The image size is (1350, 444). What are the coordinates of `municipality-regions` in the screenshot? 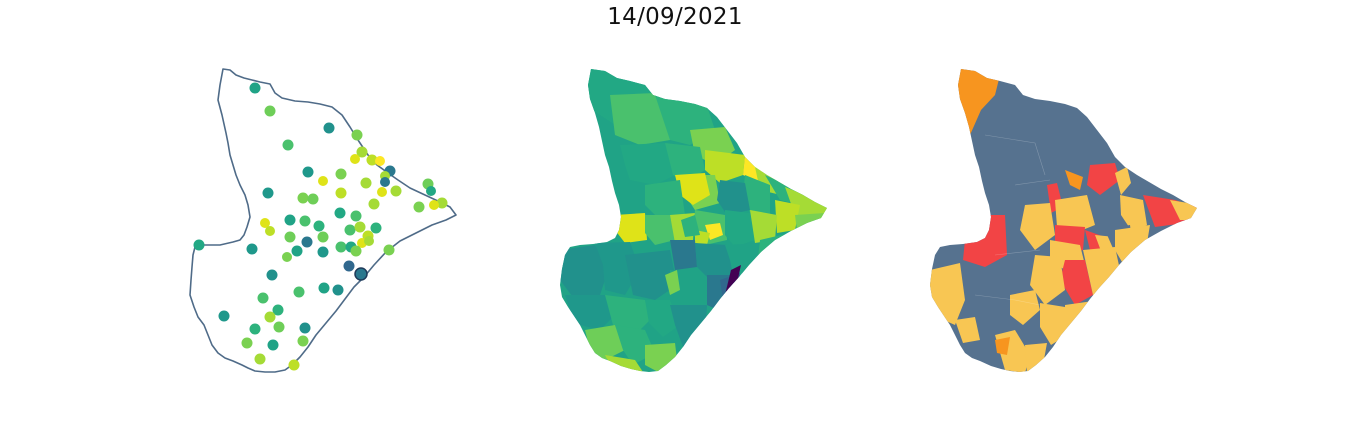 It's located at (693, 220).